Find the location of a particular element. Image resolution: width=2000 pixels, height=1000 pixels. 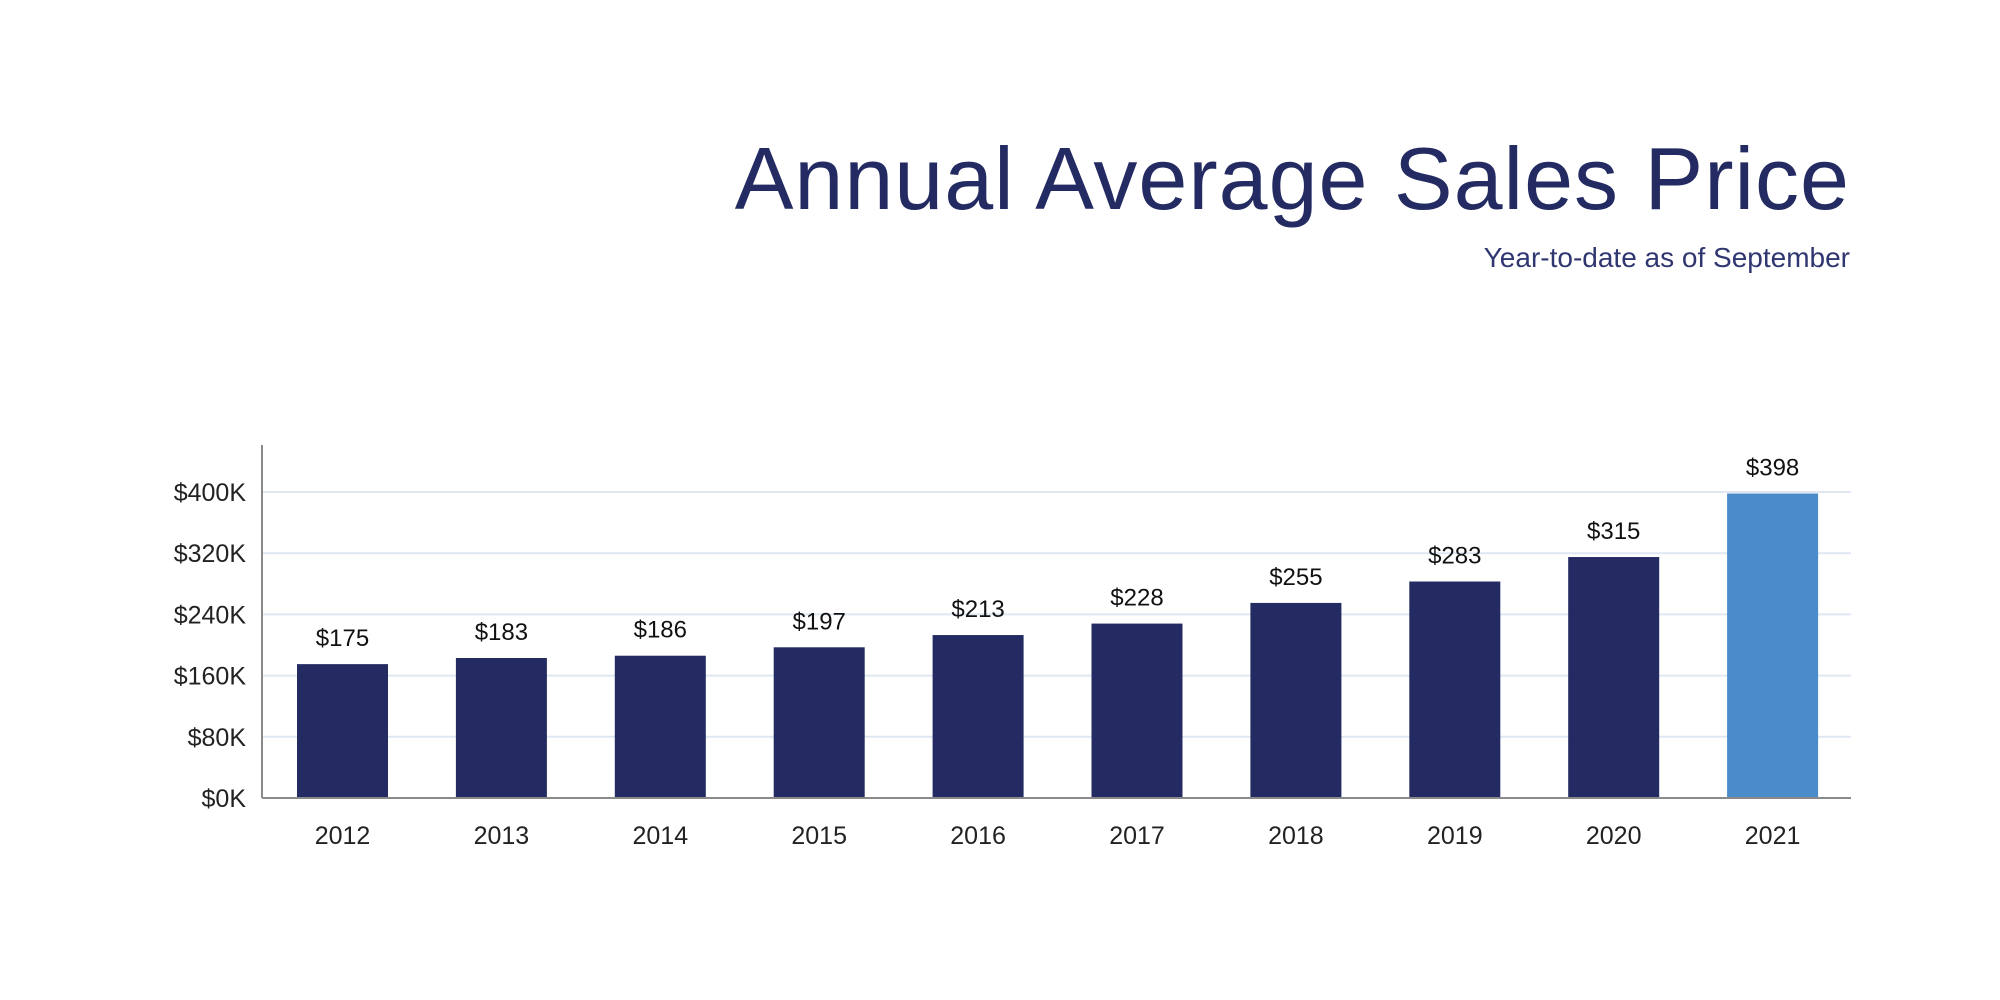

y-tick-label: $400K is located at coordinates (210, 493).